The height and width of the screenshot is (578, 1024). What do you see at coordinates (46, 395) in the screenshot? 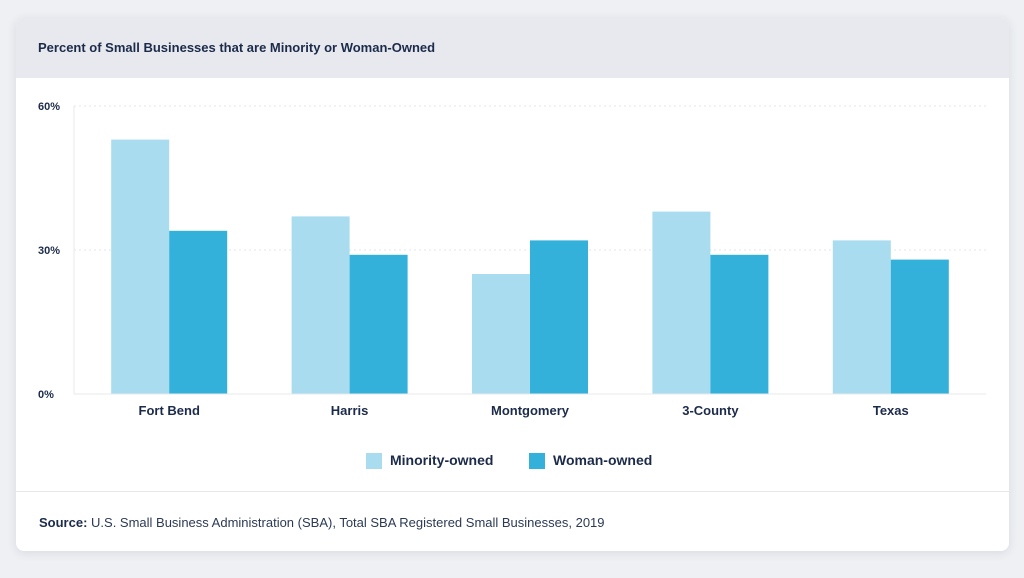
I see `y-tick-label: 0%` at bounding box center [46, 395].